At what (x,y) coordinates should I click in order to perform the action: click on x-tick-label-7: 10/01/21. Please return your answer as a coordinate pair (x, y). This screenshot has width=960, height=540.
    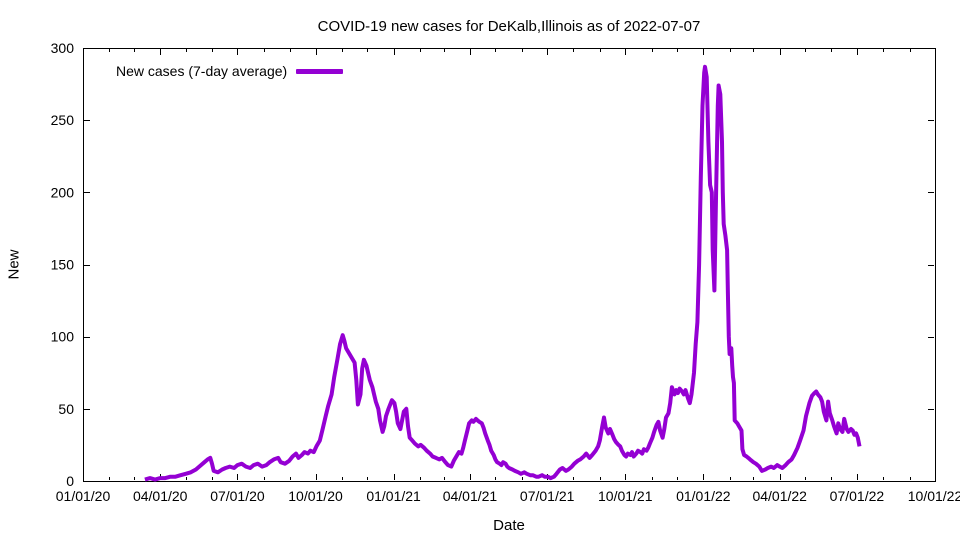
    Looking at the image, I should click on (625, 496).